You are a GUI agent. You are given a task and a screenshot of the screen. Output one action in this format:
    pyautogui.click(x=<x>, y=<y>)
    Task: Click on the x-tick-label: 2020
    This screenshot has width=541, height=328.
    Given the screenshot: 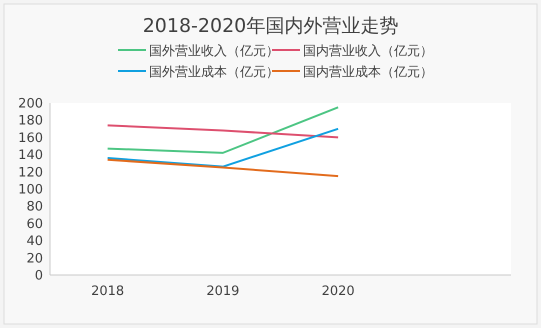 What is the action you would take?
    pyautogui.click(x=338, y=291)
    